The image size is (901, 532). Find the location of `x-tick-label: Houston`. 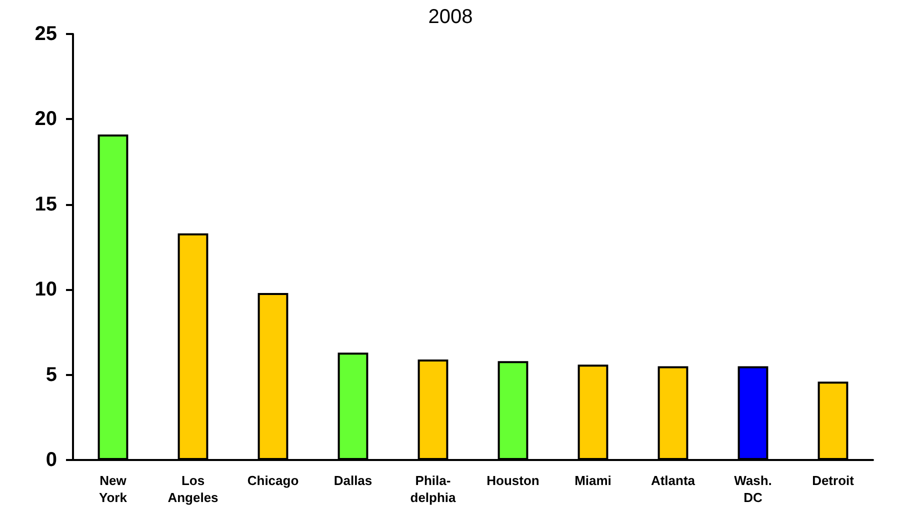

x-tick-label: Houston is located at coordinates (513, 480).